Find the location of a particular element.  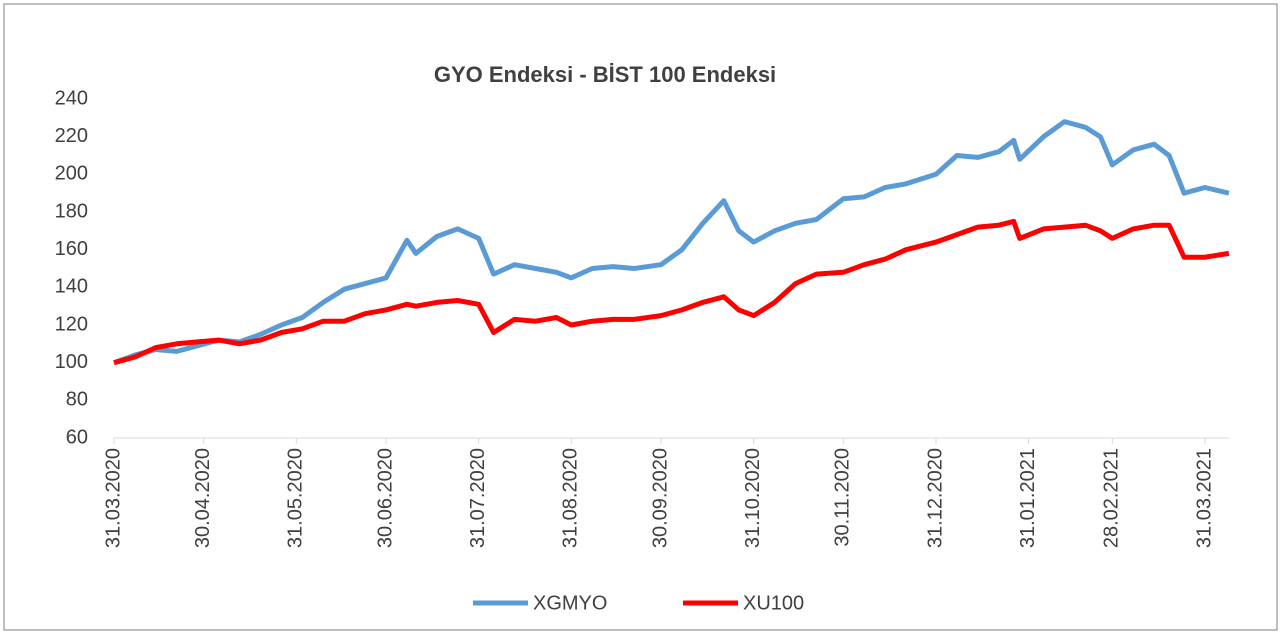

y-tick-label: 100 is located at coordinates (71, 362).